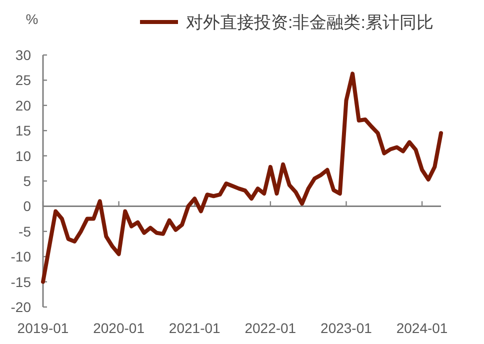 This screenshot has height=344, width=484. Describe the element at coordinates (346, 328) in the screenshot. I see `x-tick-label: 2023-01` at that location.